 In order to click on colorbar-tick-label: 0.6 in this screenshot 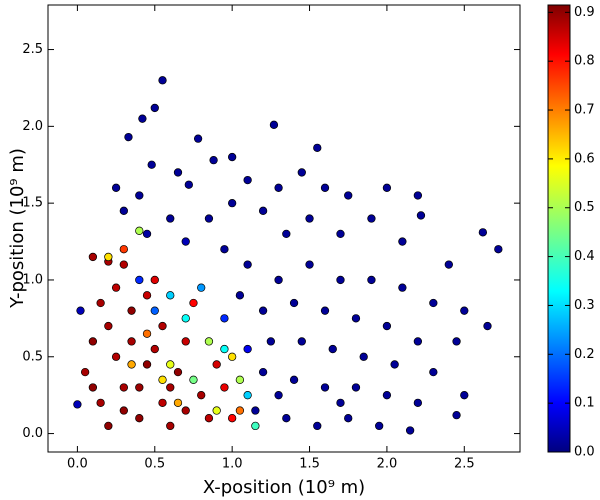, I will do `click(584, 158)`.